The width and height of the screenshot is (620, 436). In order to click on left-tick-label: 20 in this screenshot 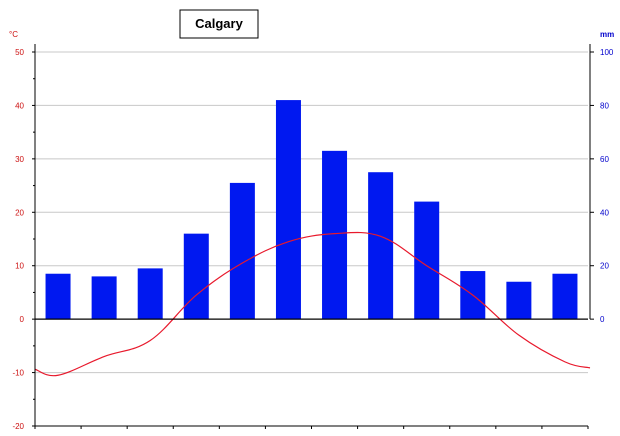, I will do `click(19, 212)`.